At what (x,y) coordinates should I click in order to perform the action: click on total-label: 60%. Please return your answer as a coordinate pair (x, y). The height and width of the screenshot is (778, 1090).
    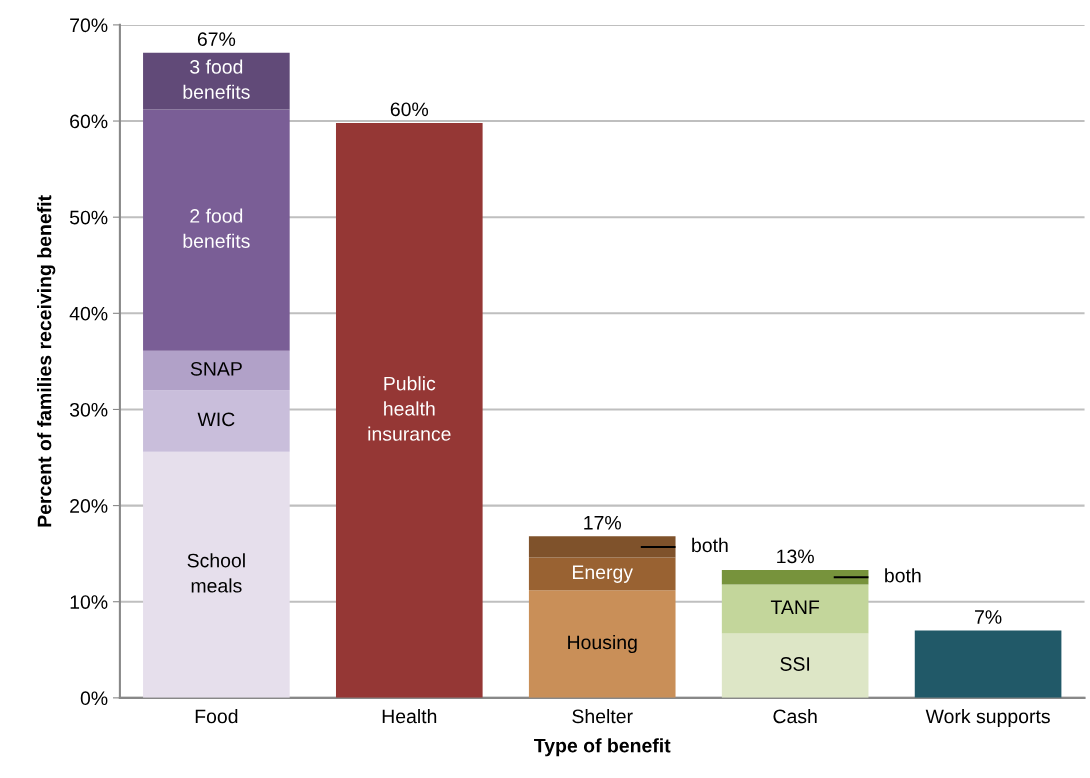
    Looking at the image, I should click on (409, 109).